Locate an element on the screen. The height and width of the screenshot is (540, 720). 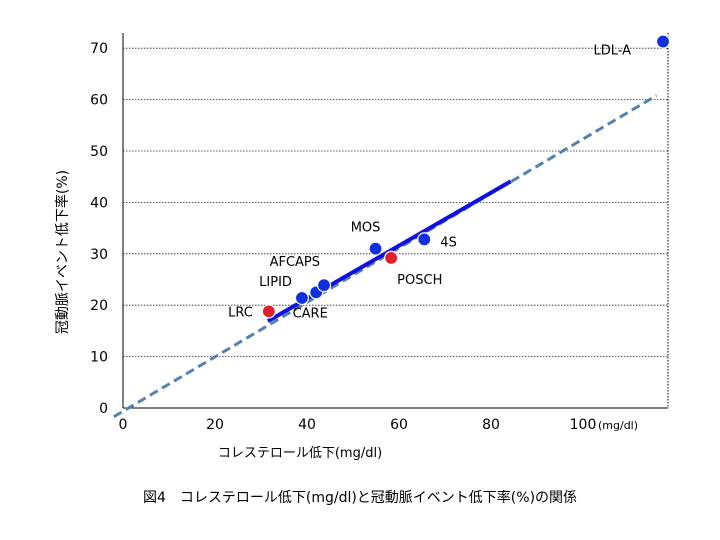
point-label-afcaps: AFCAPS is located at coordinates (295, 262).